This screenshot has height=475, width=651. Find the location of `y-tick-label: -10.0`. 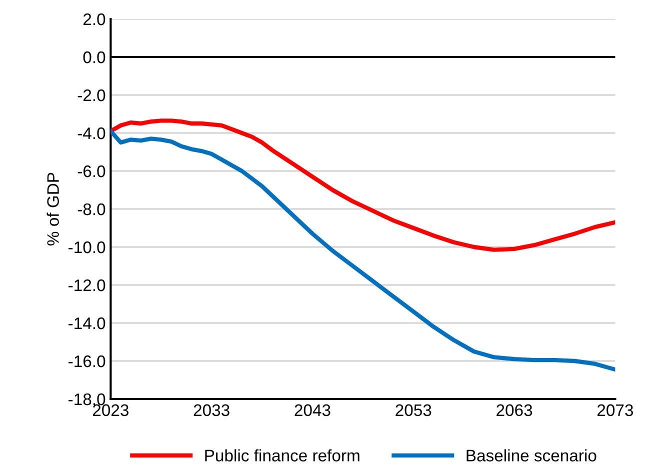

y-tick-label: -10.0 is located at coordinates (87, 247).